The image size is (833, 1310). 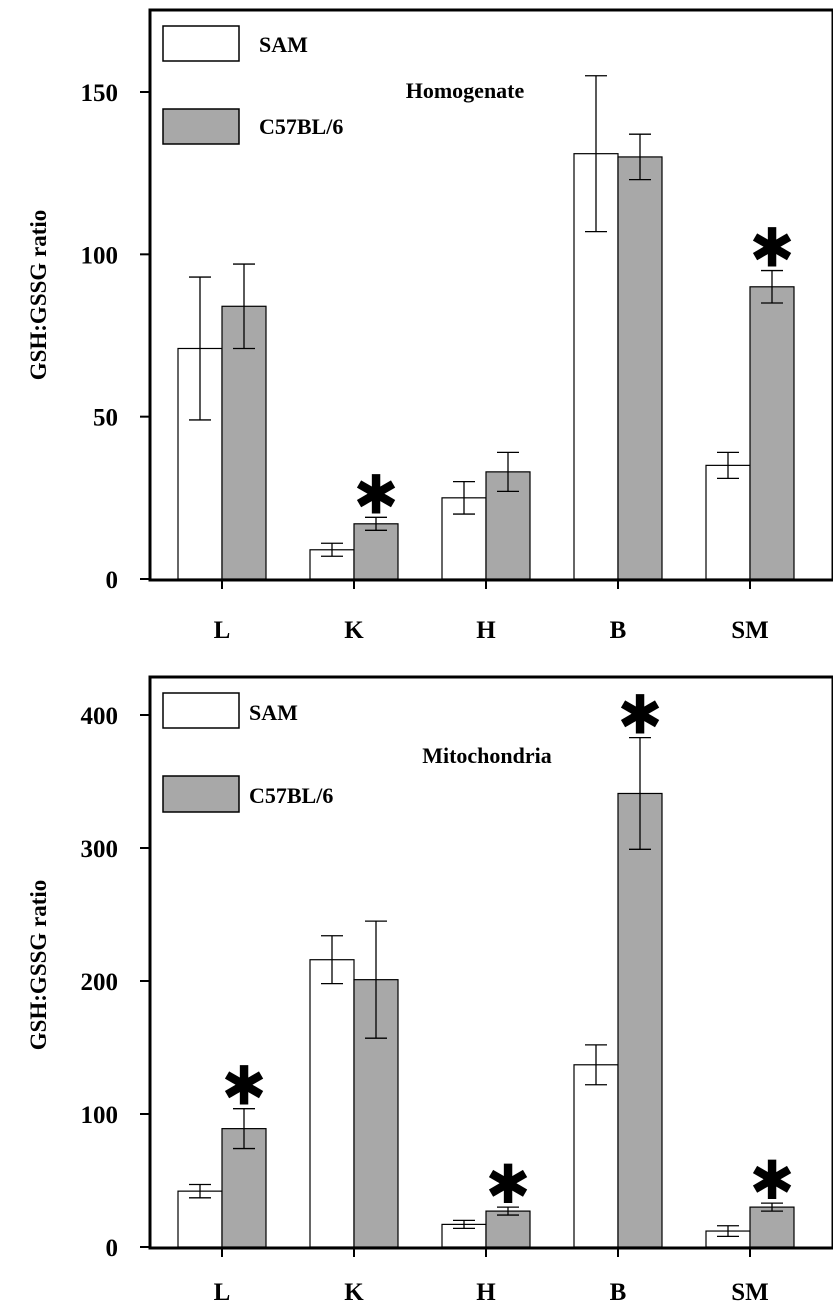 What do you see at coordinates (465, 90) in the screenshot?
I see `panel-title: Homogenate` at bounding box center [465, 90].